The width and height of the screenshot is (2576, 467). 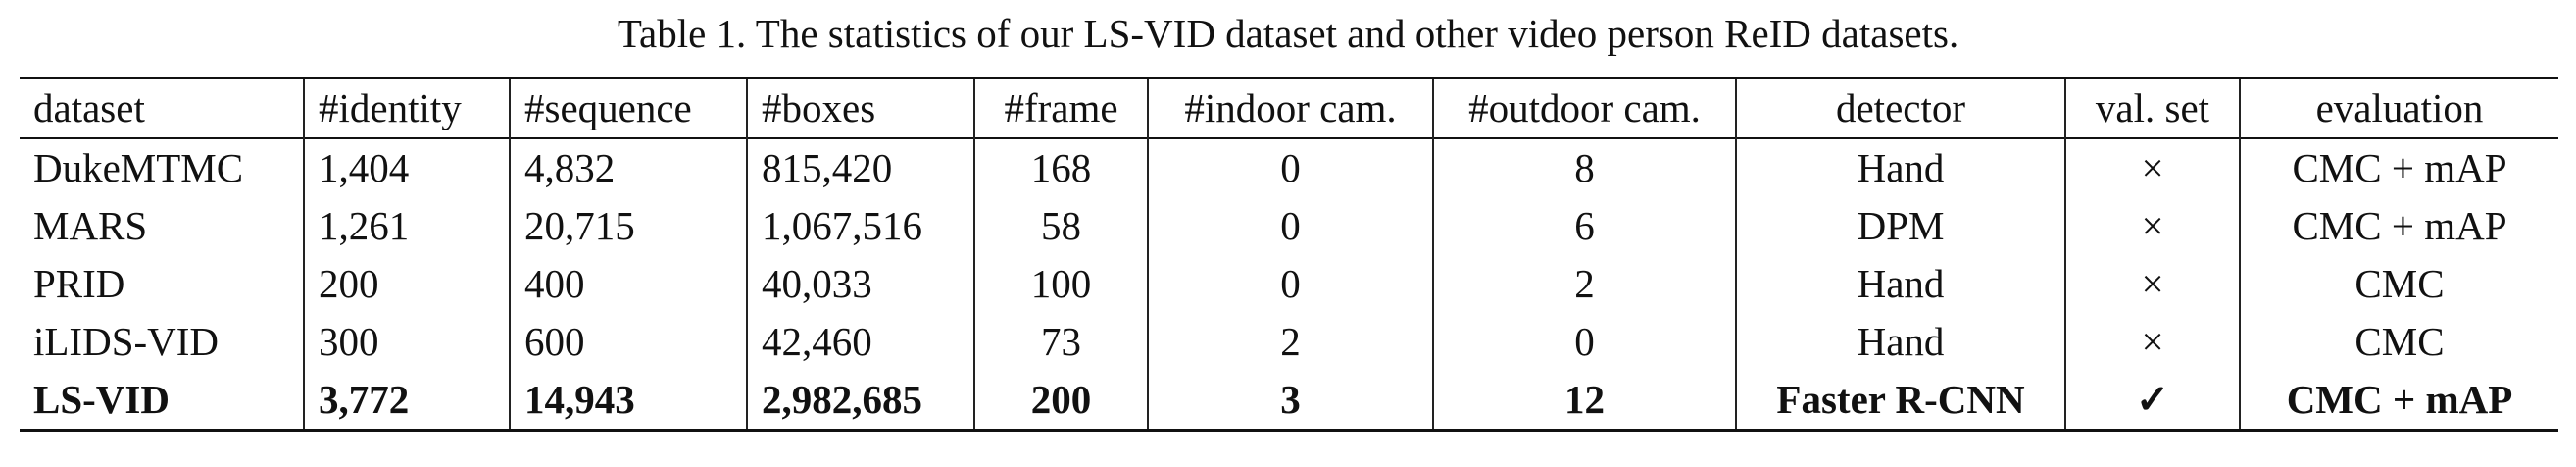 I want to click on cell-identity: 1,404, so click(x=406, y=167).